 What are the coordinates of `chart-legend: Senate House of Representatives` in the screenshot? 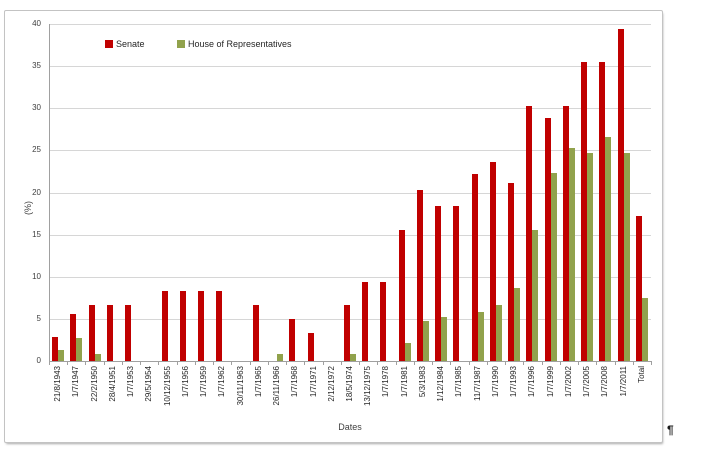 It's located at (333, 45).